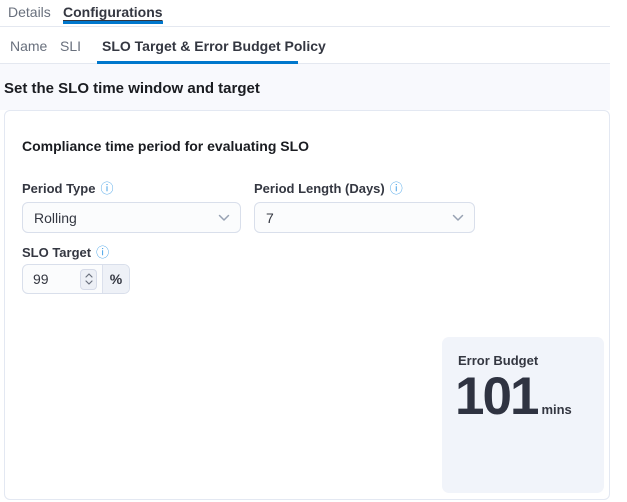 The image size is (627, 502). What do you see at coordinates (305, 87) in the screenshot?
I see `section-heading-band: Set the SLO time window and target` at bounding box center [305, 87].